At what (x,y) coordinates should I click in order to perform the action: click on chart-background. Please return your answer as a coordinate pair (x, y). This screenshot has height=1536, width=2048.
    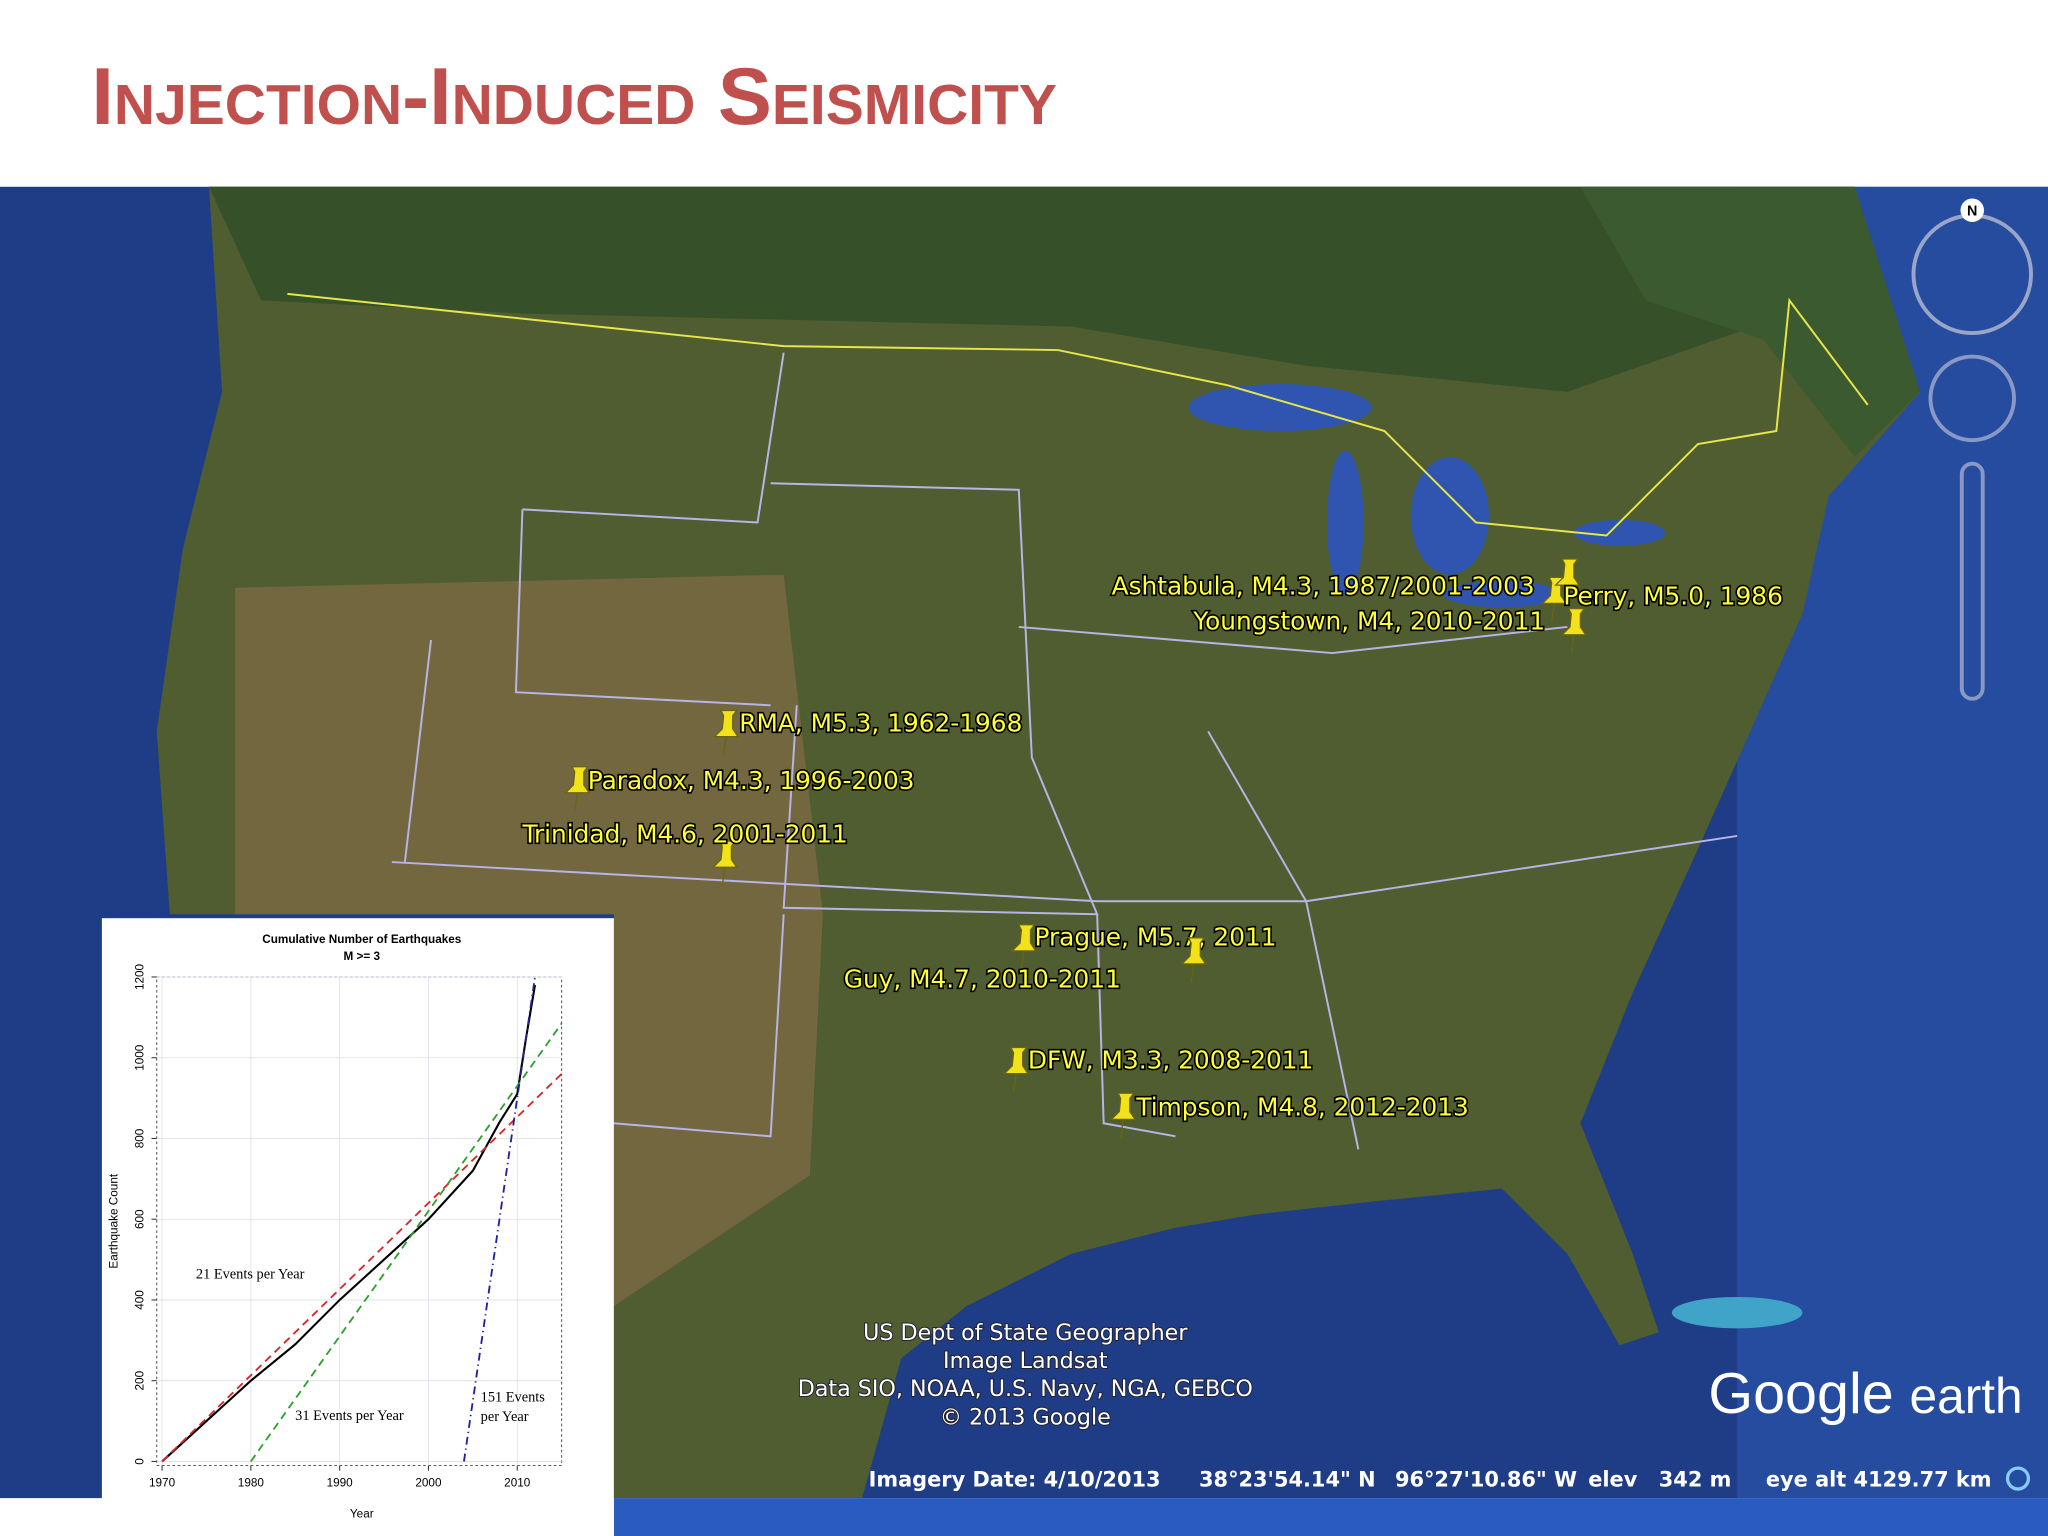
    Looking at the image, I should click on (357, 1227).